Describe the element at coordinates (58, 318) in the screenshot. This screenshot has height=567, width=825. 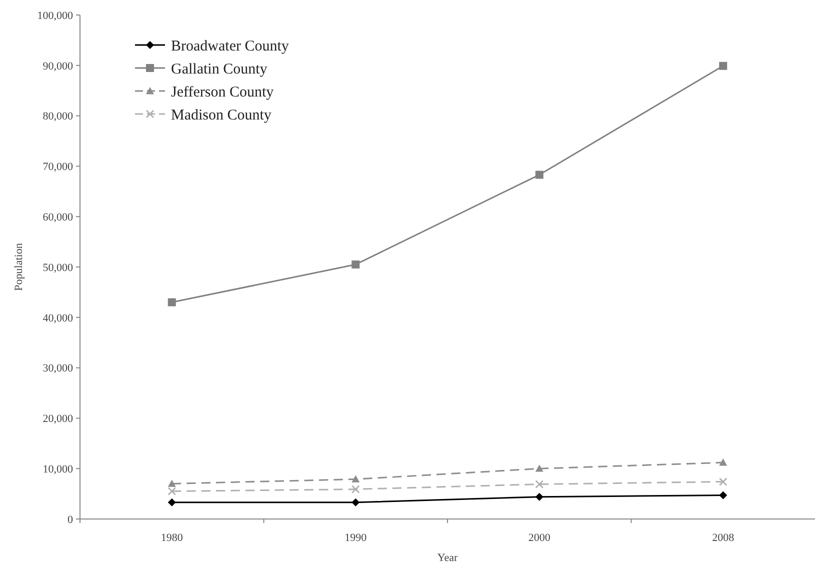
I see `y-tick-label: 40,000` at that location.